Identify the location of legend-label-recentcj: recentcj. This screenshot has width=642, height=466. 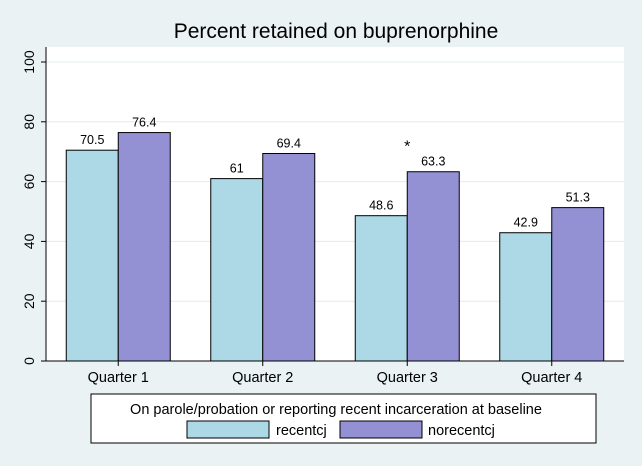
(301, 431).